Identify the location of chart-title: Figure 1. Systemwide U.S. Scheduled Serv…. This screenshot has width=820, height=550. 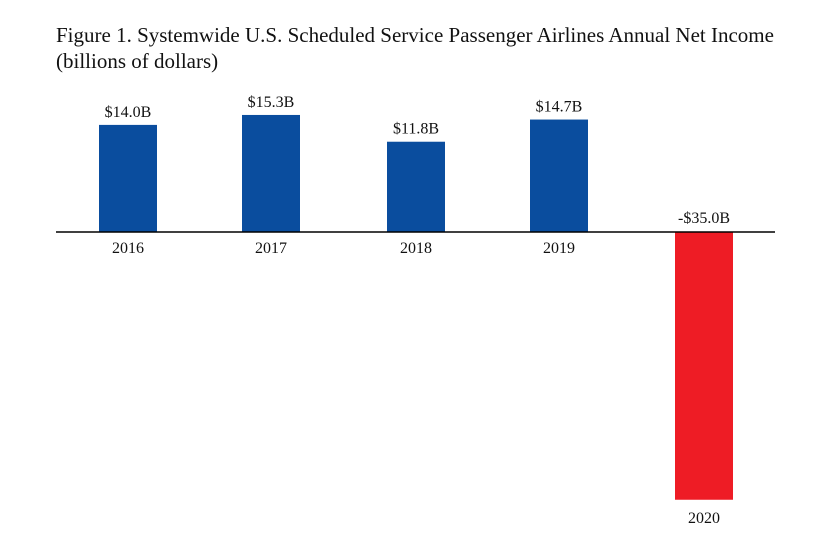
(426, 48).